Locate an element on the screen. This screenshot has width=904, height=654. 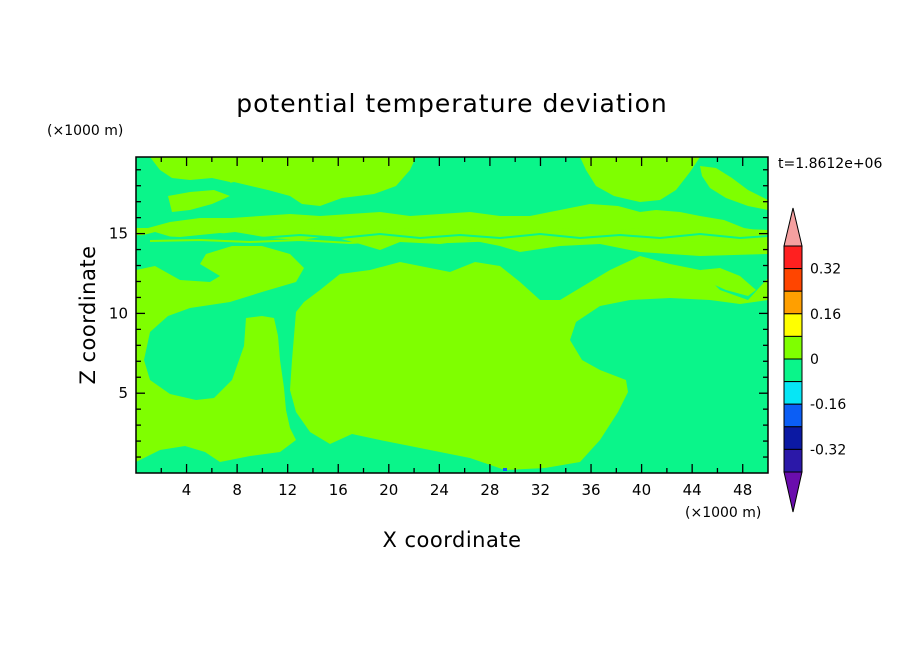
y-tick-label: 15 is located at coordinates (118, 234).